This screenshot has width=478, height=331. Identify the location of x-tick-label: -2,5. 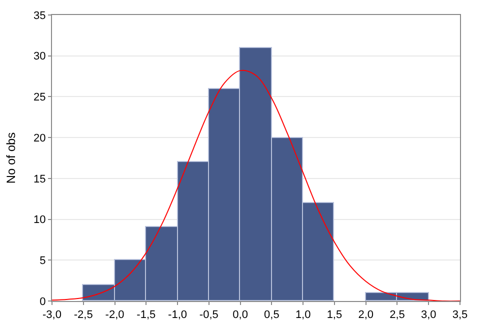
(83, 315).